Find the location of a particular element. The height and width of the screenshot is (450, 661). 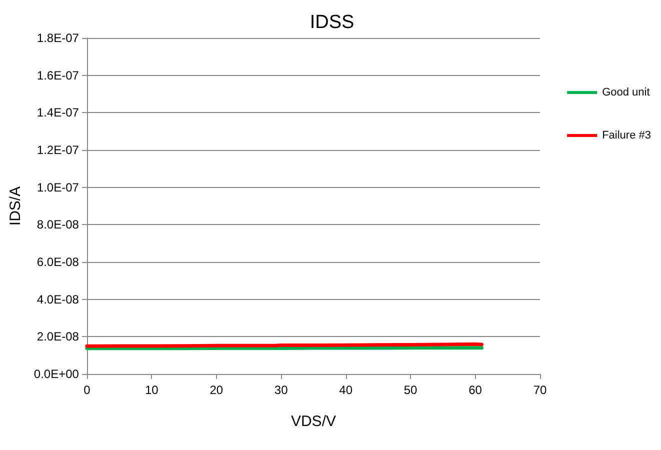

y-axis-title: IDS/A is located at coordinates (15, 206).